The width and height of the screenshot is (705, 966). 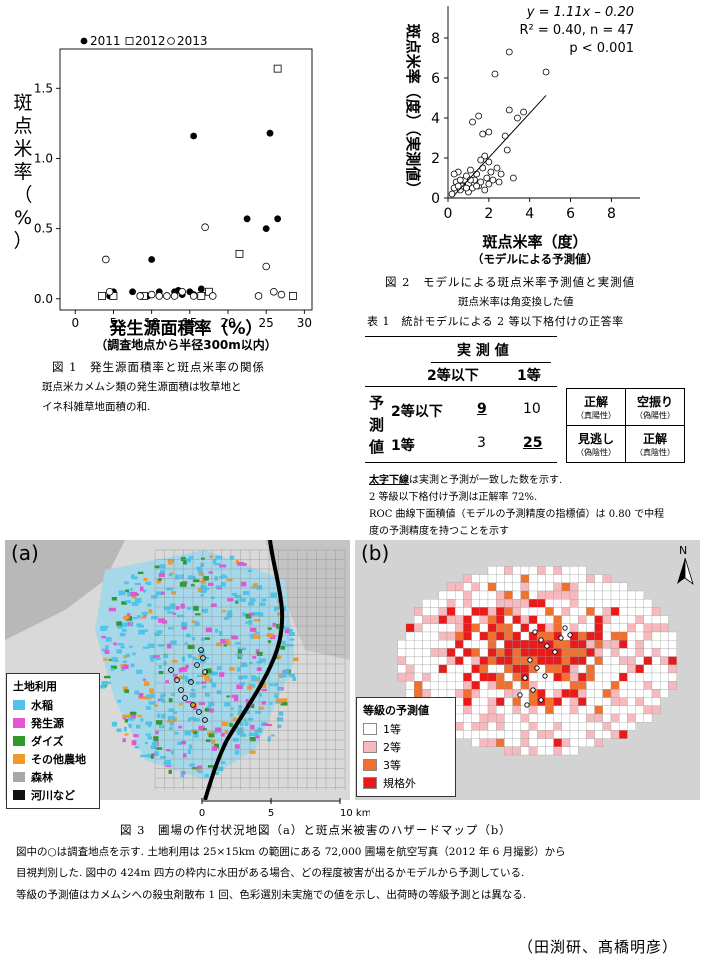 I want to click on point-2013, so click(x=140, y=296).